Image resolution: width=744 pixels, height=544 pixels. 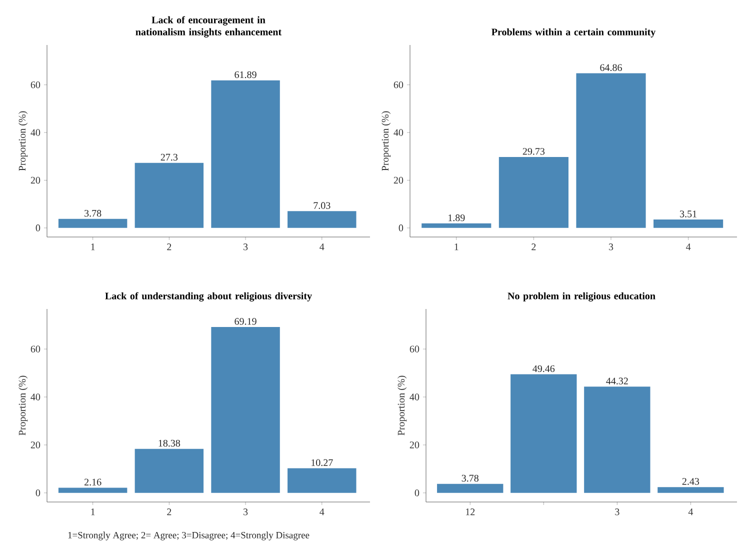 What do you see at coordinates (543, 368) in the screenshot?
I see `data-label: 49.46` at bounding box center [543, 368].